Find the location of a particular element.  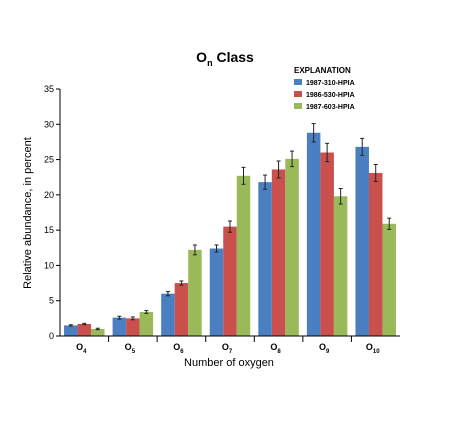

bar-1986-530-HPIA-O8 is located at coordinates (278, 252).